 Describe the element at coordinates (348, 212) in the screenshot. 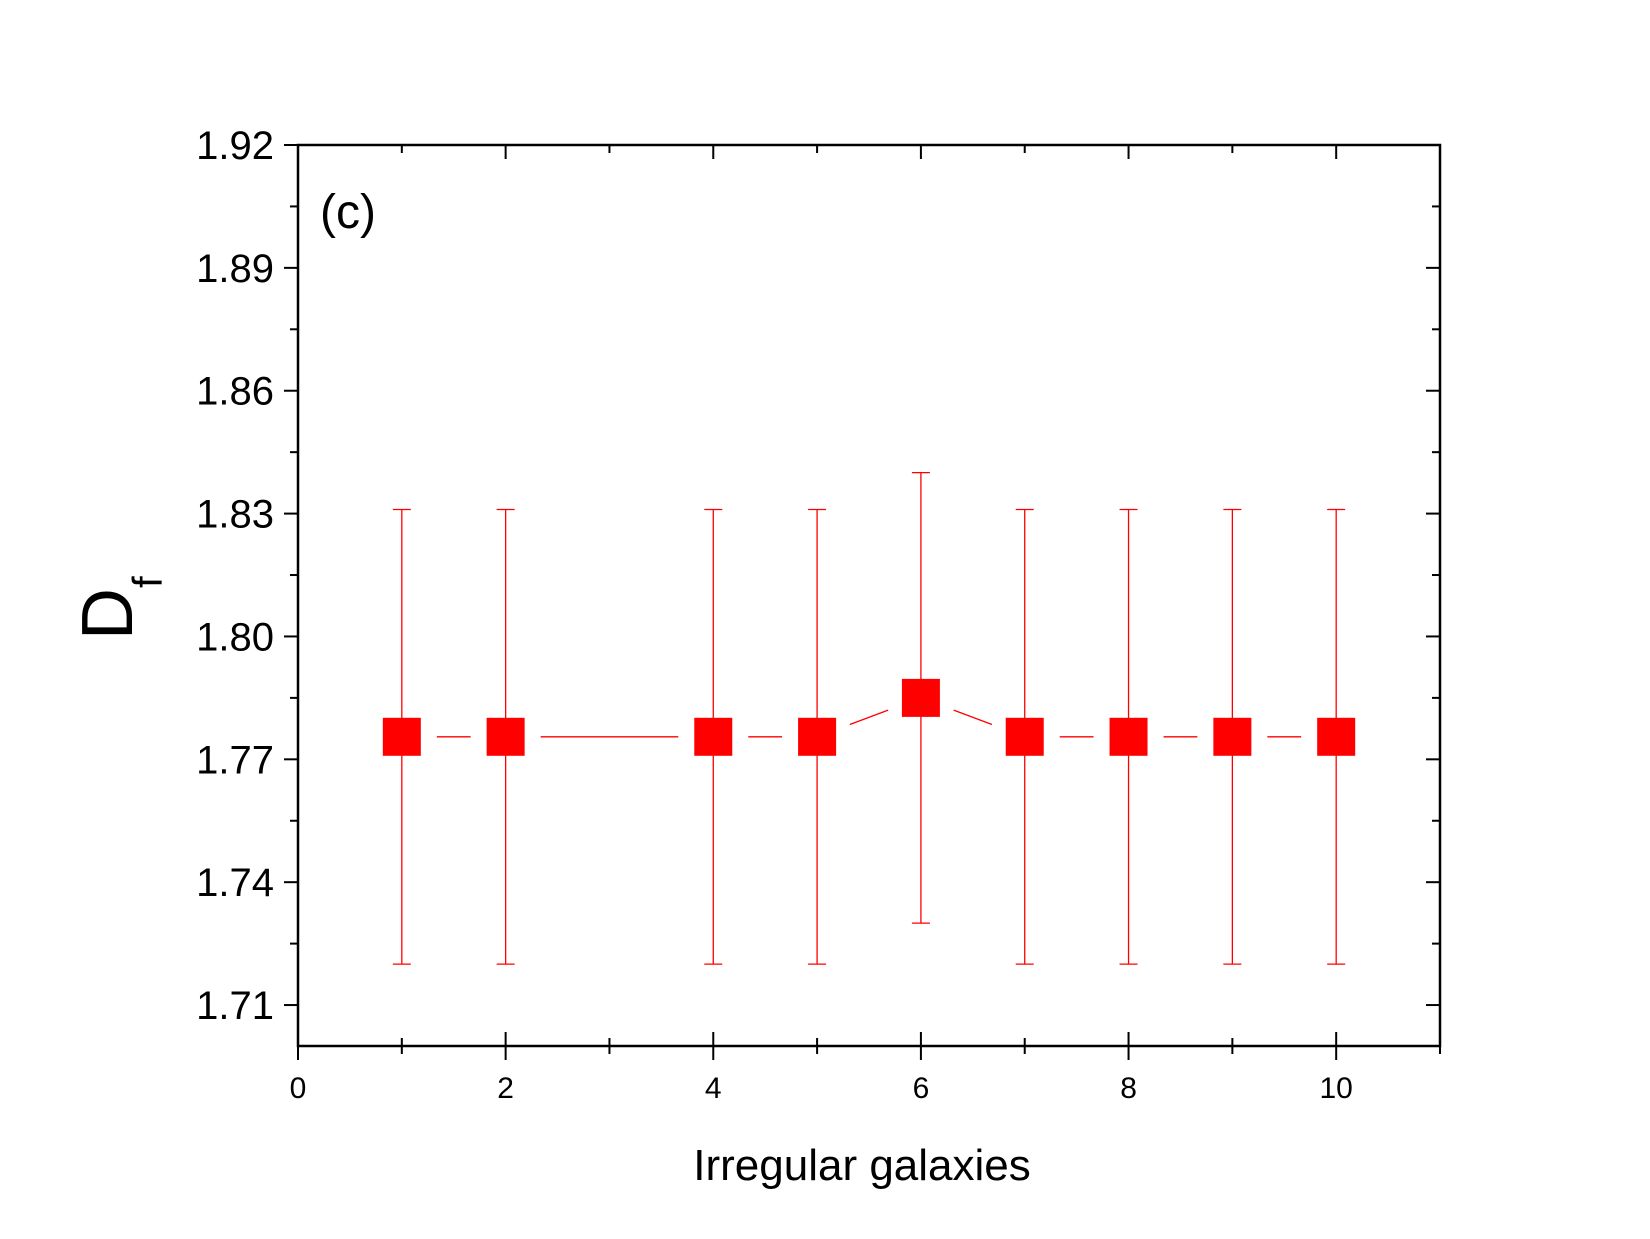

I see `panel-label: (c)` at that location.